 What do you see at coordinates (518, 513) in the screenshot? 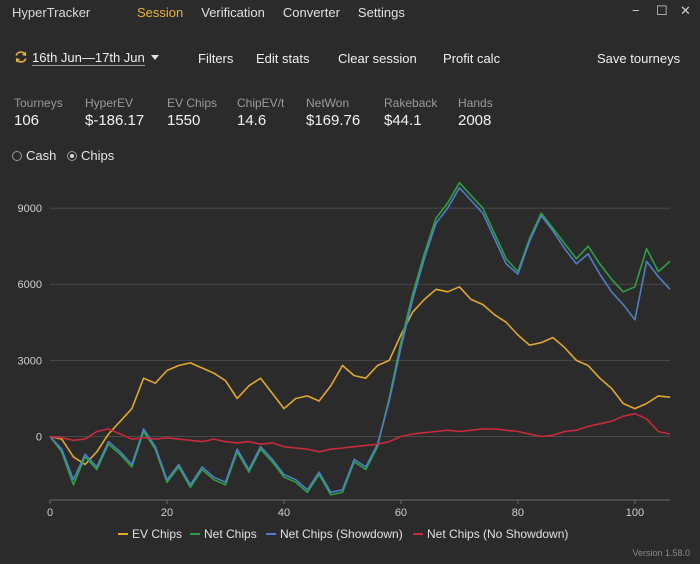
I see `x-tick-label: 80` at bounding box center [518, 513].